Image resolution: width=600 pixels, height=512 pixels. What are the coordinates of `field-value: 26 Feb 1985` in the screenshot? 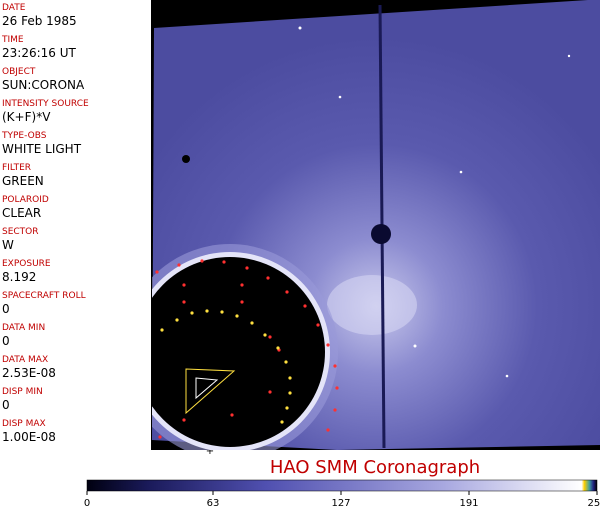 It's located at (39, 21).